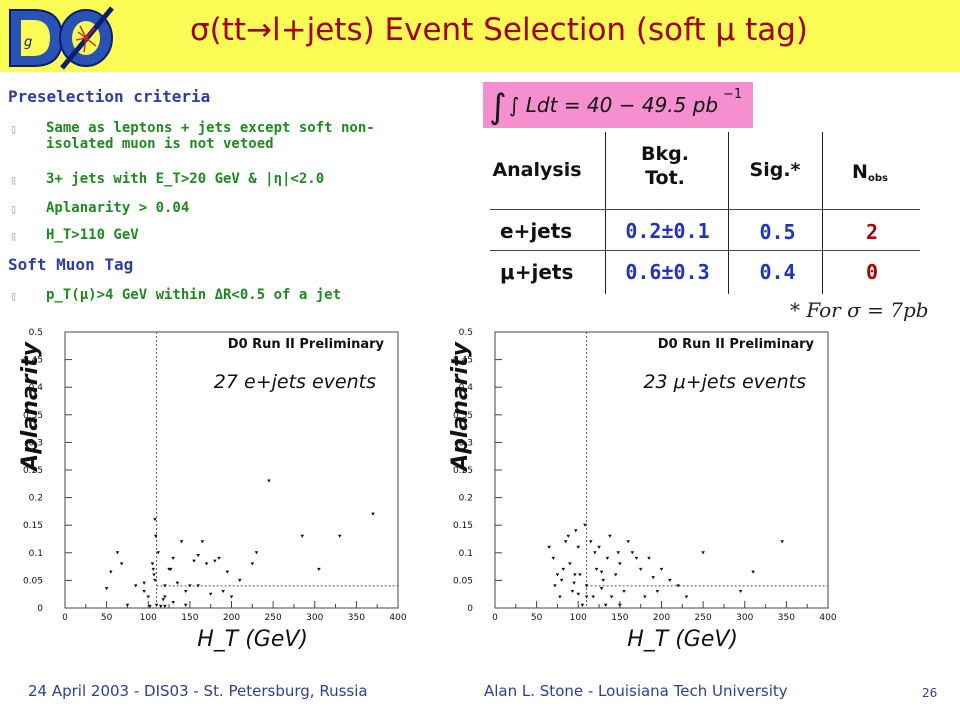 Image resolution: width=960 pixels, height=720 pixels. Describe the element at coordinates (775, 170) in the screenshot. I see `header-sig: Sig.*` at that location.